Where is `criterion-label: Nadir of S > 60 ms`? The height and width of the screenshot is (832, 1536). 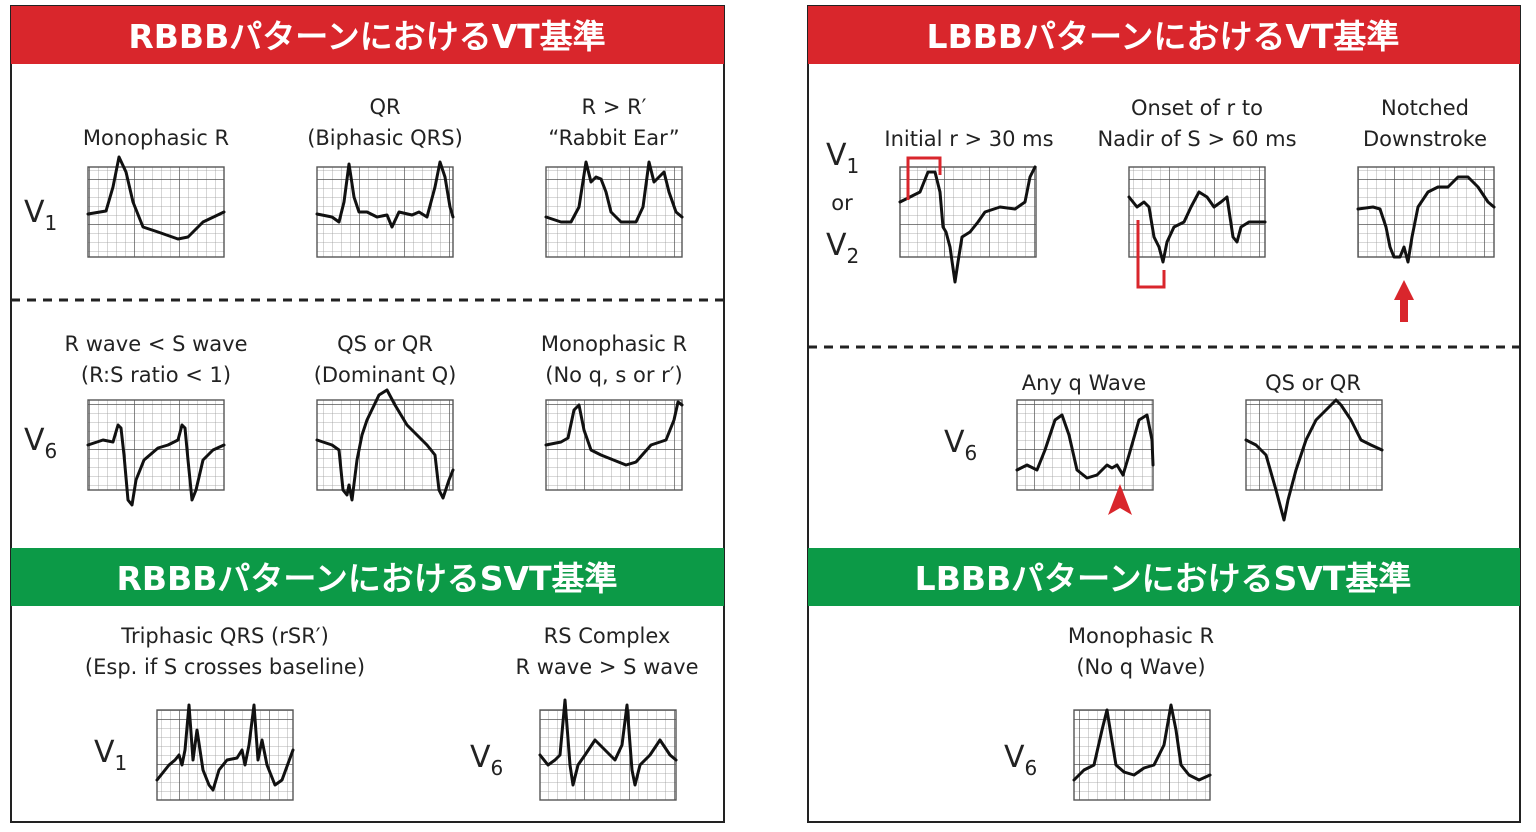
criterion-label: Nadir of S > 60 ms is located at coordinates (1196, 139).